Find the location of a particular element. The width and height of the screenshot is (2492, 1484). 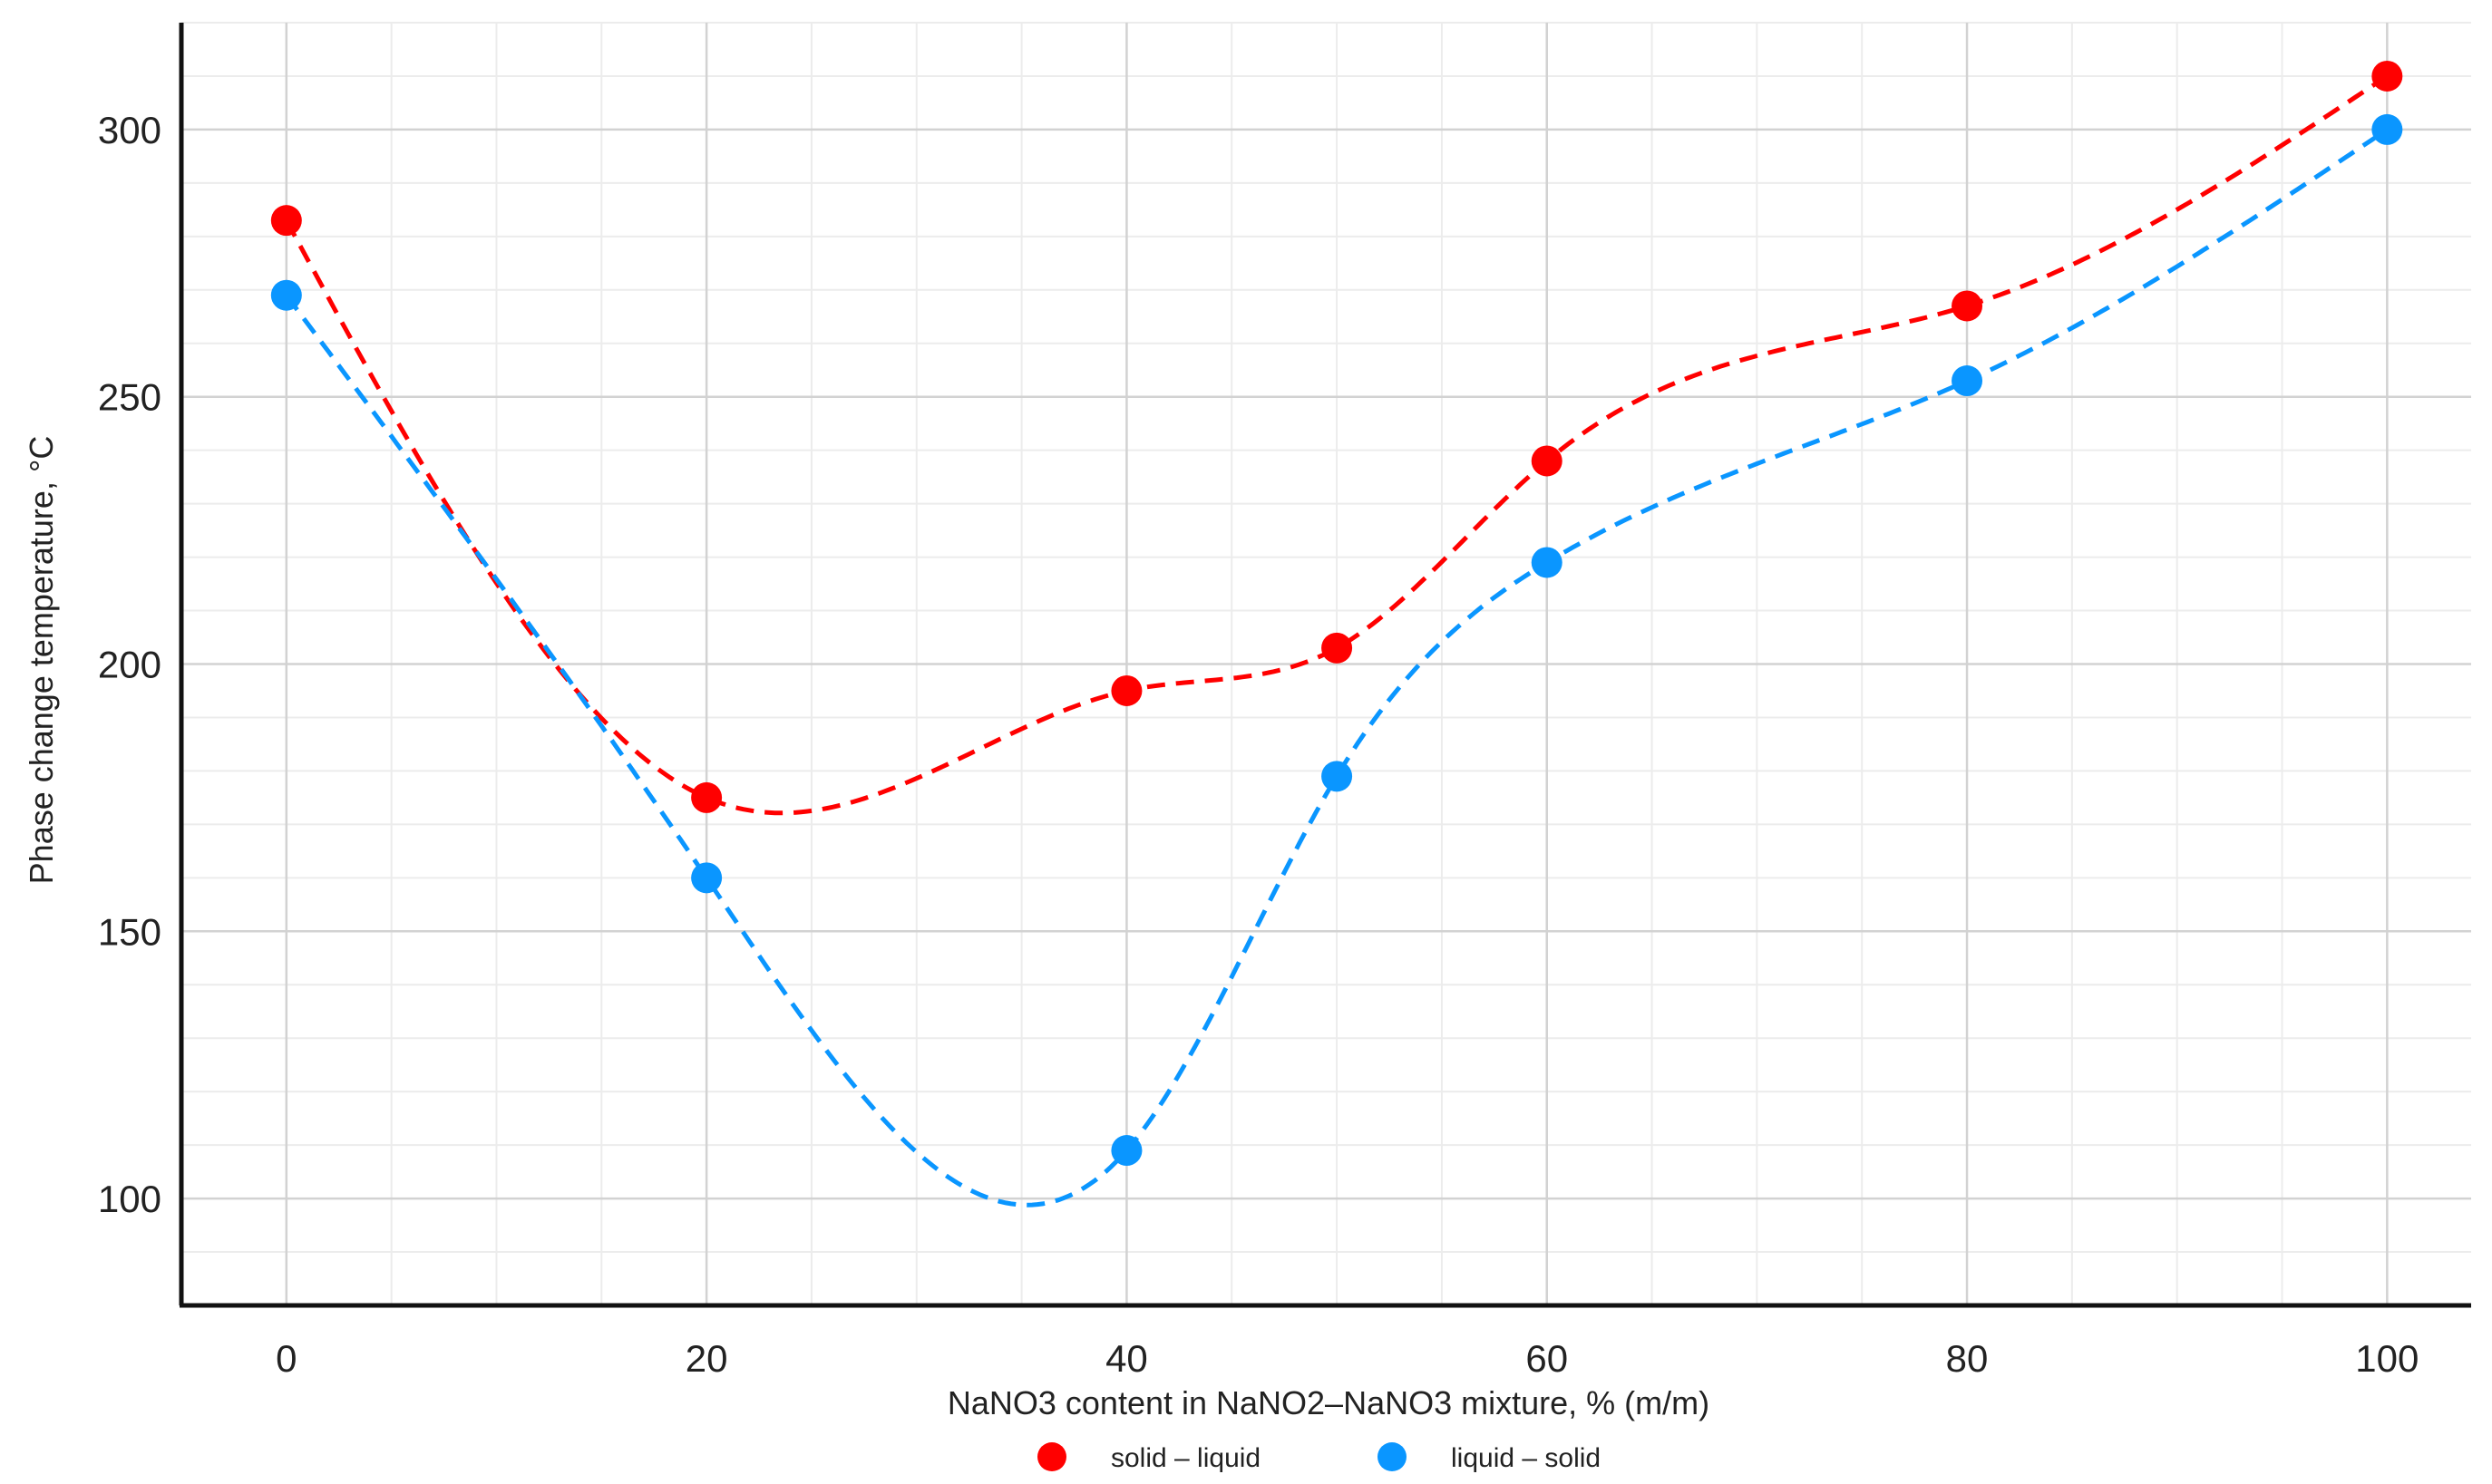

y-tick-label: 150 is located at coordinates (129, 931).